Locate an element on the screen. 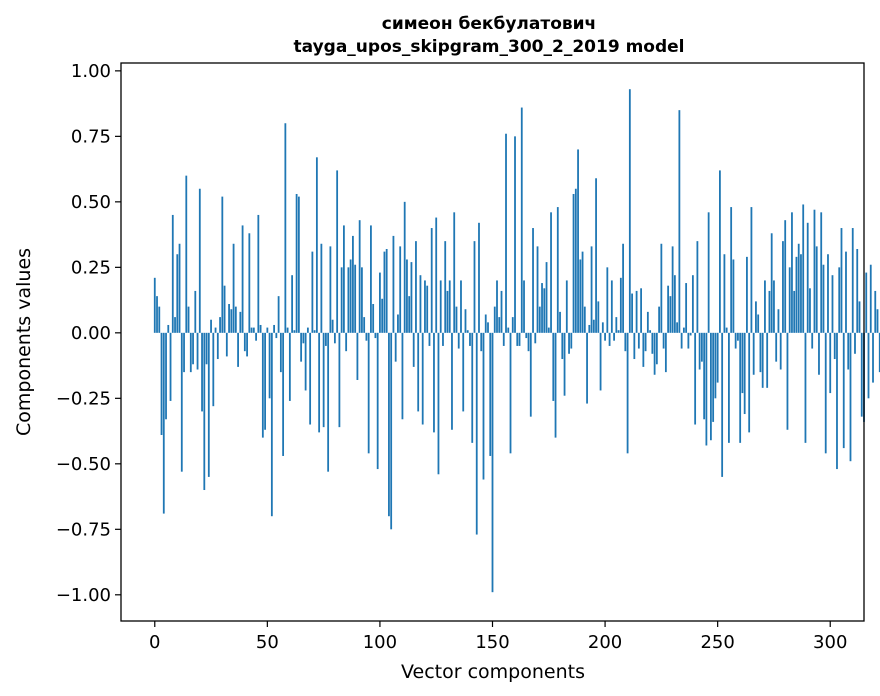 The width and height of the screenshot is (880, 696). y-tick-label: −1.00 is located at coordinates (83, 595).